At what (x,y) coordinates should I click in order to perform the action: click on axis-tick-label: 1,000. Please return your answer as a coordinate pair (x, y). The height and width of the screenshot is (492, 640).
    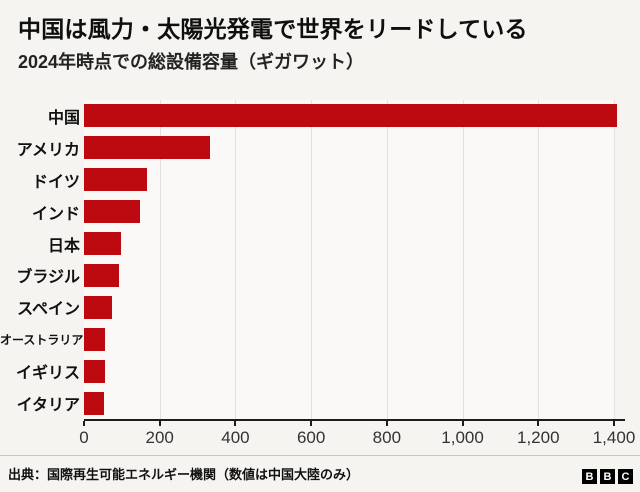
    Looking at the image, I should click on (462, 437).